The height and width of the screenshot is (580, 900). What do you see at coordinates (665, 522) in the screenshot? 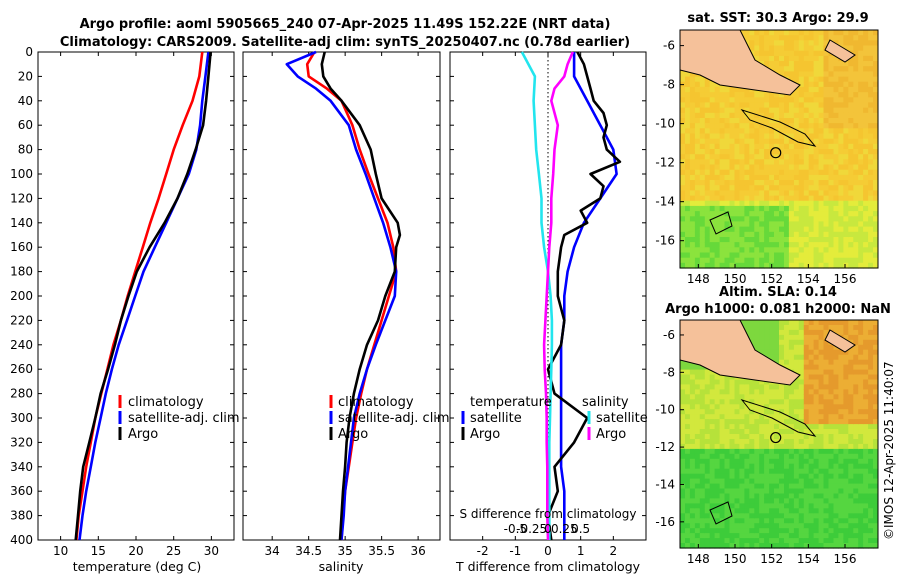
I see `map-y-tick-label: -16` at bounding box center [665, 522].